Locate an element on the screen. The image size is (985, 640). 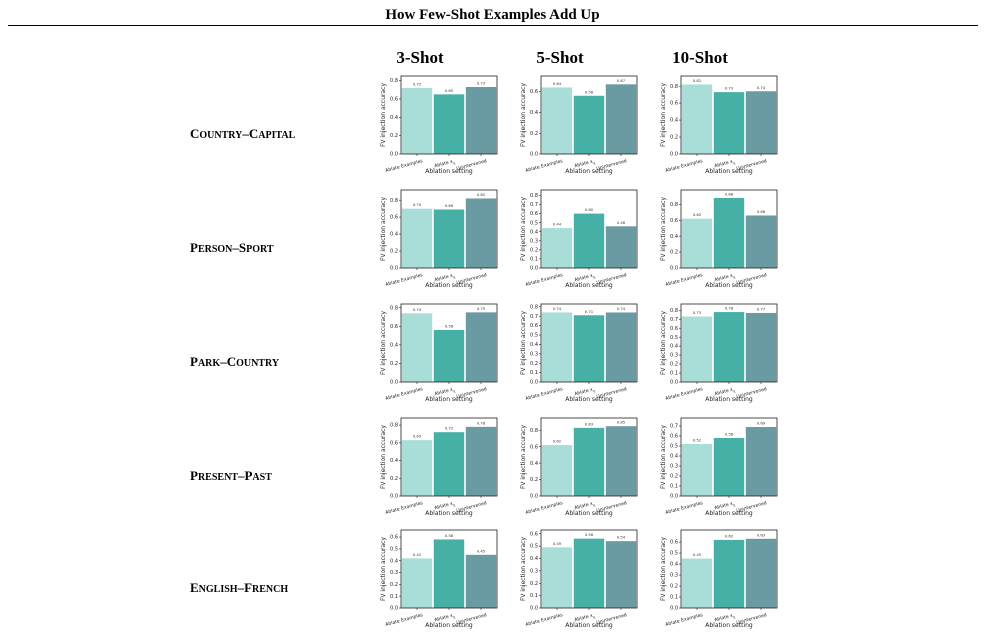
bar-value-label-country-capital-5-shot-2: 0.56 is located at coordinates (589, 91).